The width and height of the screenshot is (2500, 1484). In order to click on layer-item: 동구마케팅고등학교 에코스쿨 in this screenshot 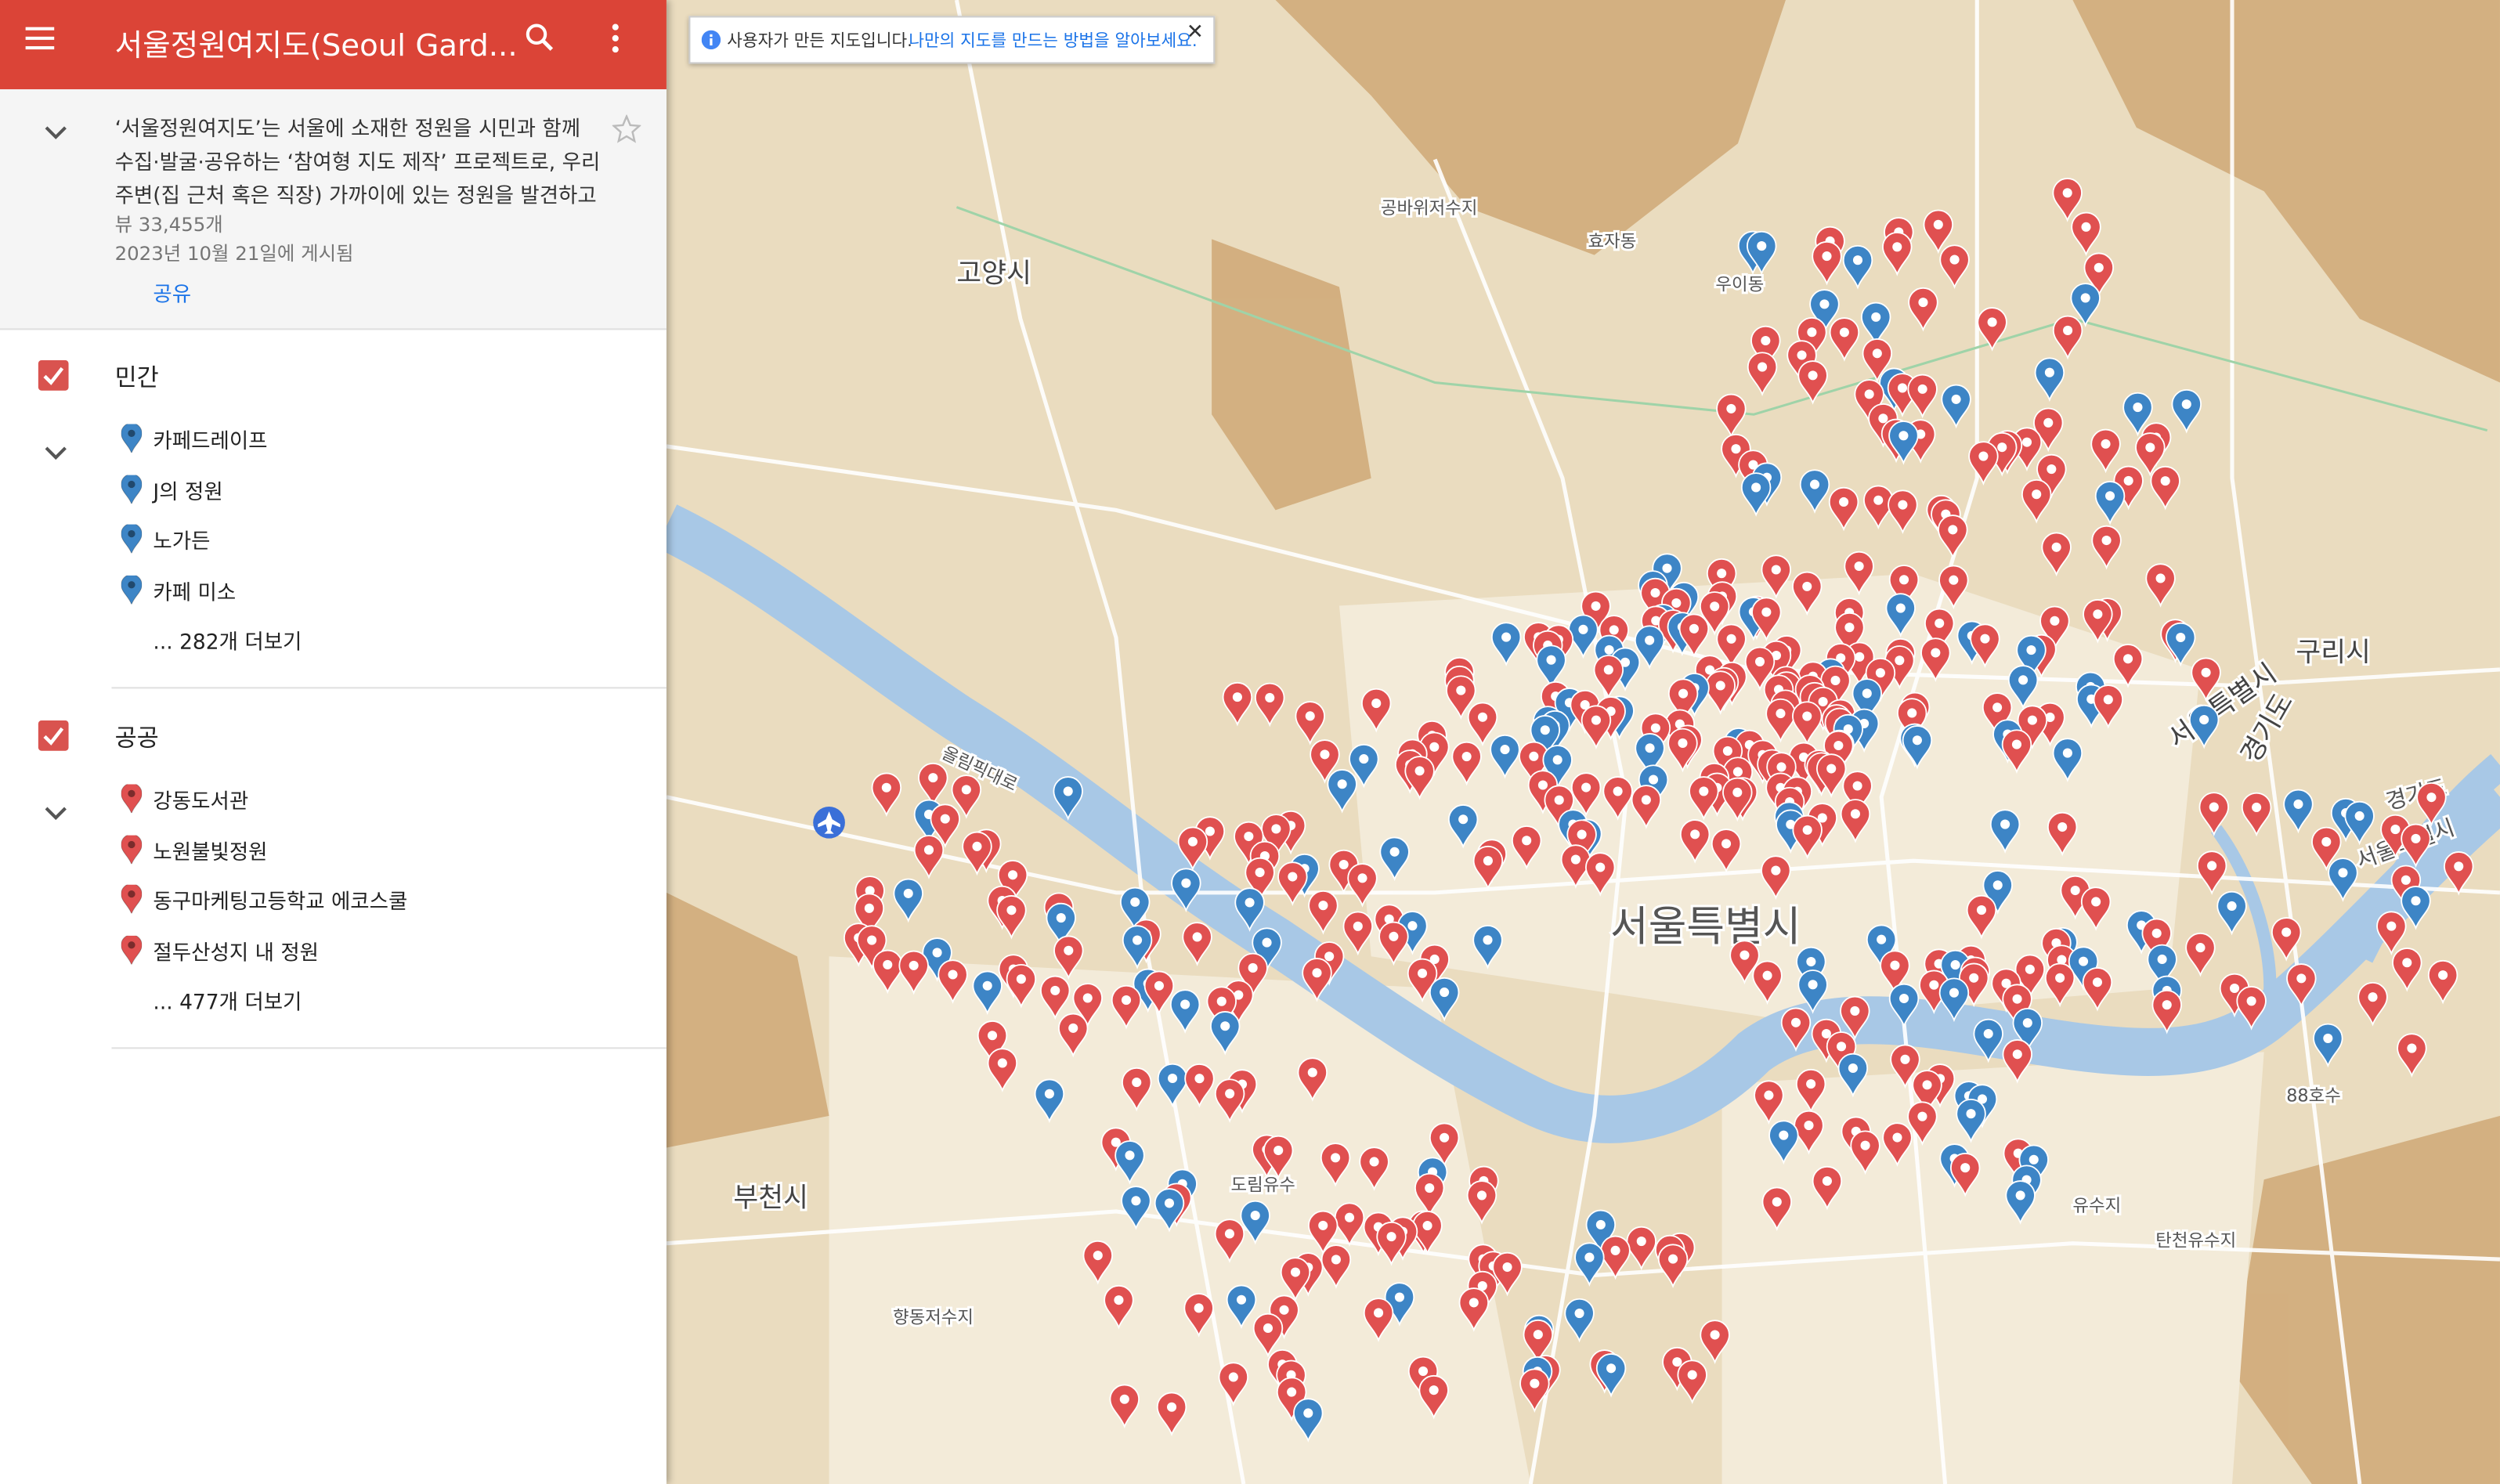, I will do `click(280, 902)`.